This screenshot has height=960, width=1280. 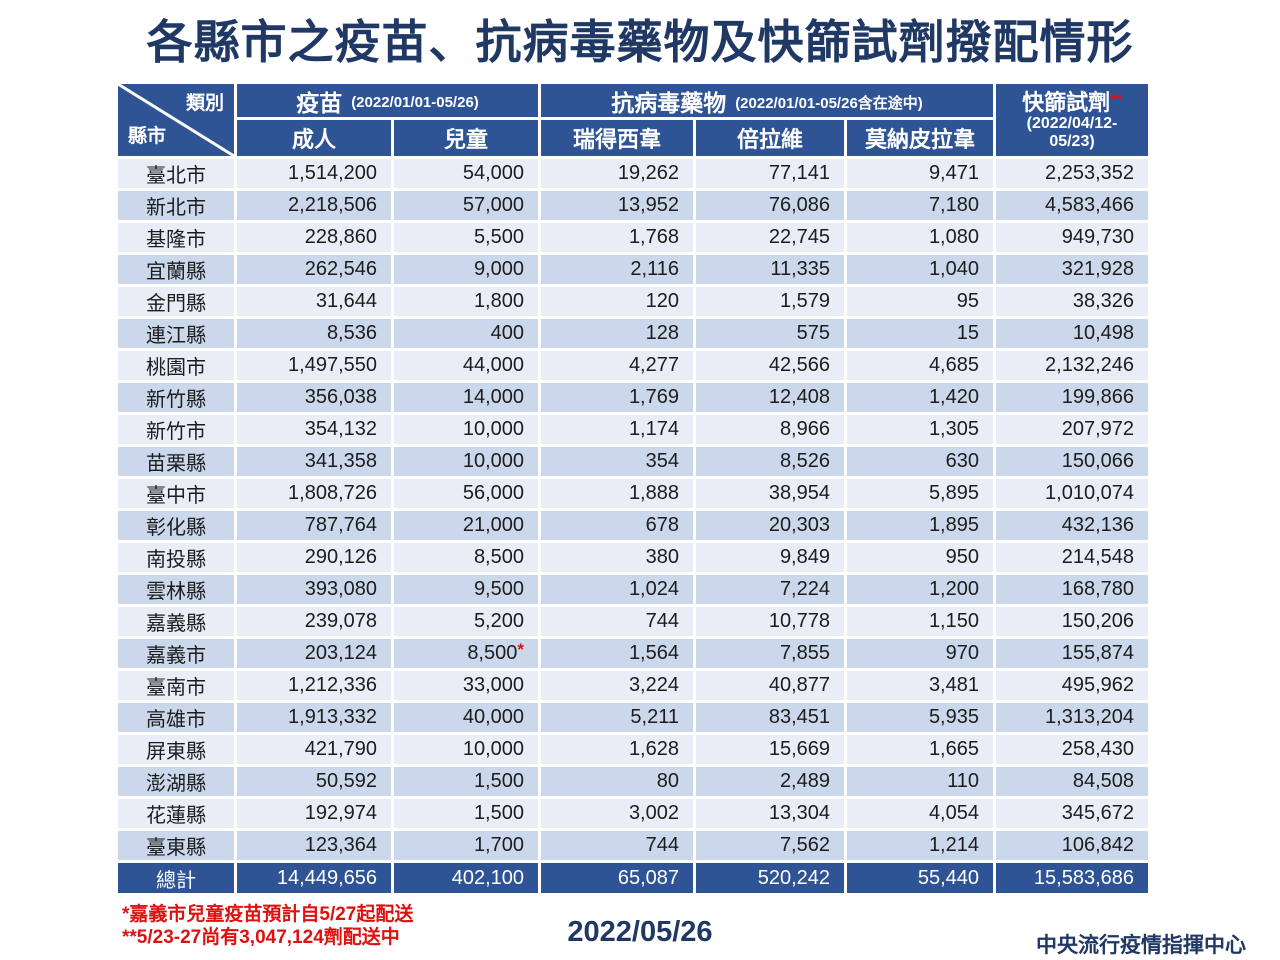 What do you see at coordinates (332, 493) in the screenshot?
I see `value-text: 1,808,726` at bounding box center [332, 493].